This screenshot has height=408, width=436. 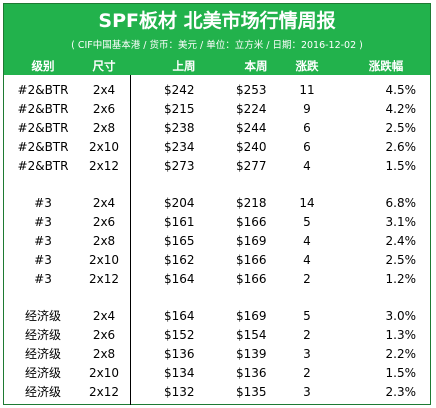 I want to click on table-row: #3 2x6 $161 $166 5 3.1%, so click(x=217, y=222).